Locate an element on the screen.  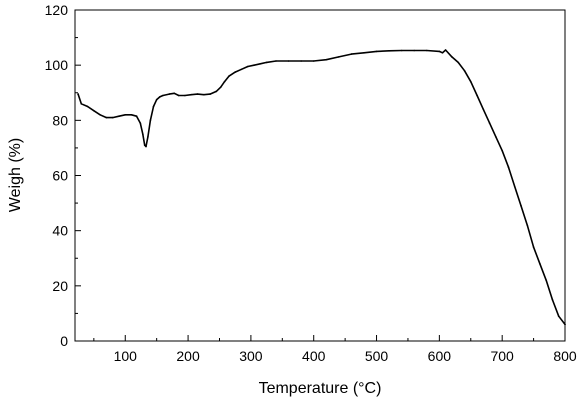
x-tick-label-600: 600 is located at coordinates (440, 356).